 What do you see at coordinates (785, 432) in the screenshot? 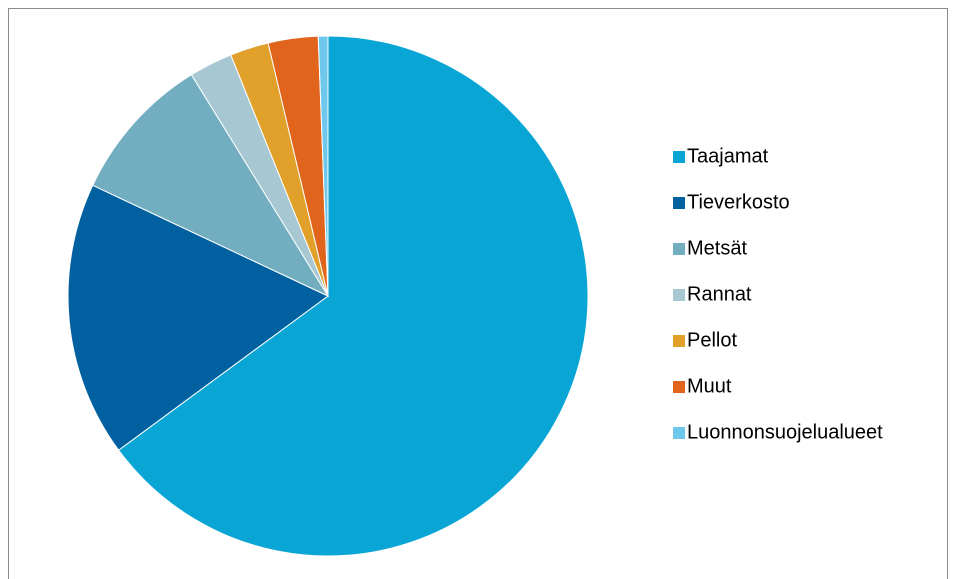
I see `legend-label: Luonnonsuojelualueet` at bounding box center [785, 432].